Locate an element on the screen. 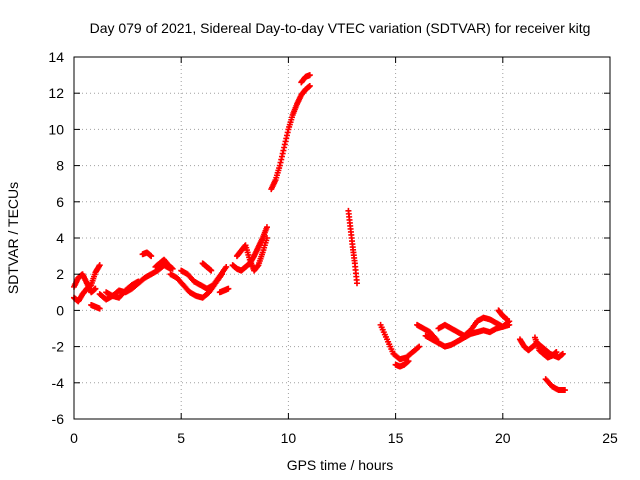 The width and height of the screenshot is (640, 480). y-axis-title: SDTVAR / TECUs is located at coordinates (13, 238).